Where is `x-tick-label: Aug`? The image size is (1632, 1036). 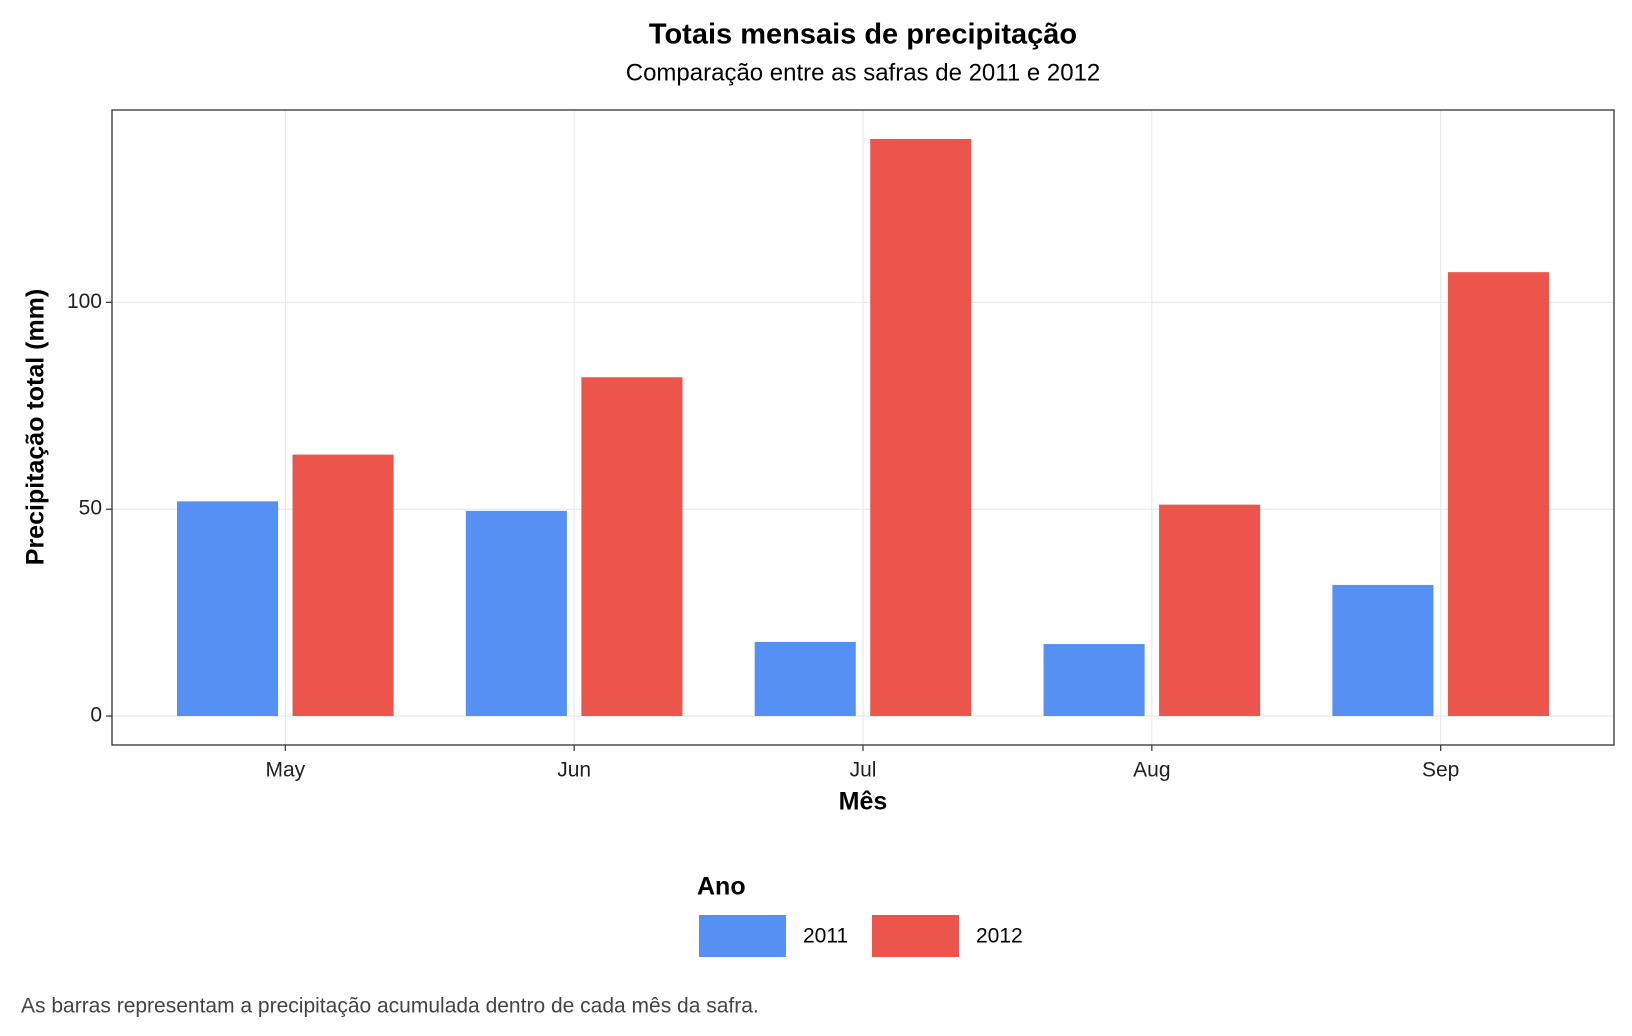 x-tick-label: Aug is located at coordinates (1151, 770).